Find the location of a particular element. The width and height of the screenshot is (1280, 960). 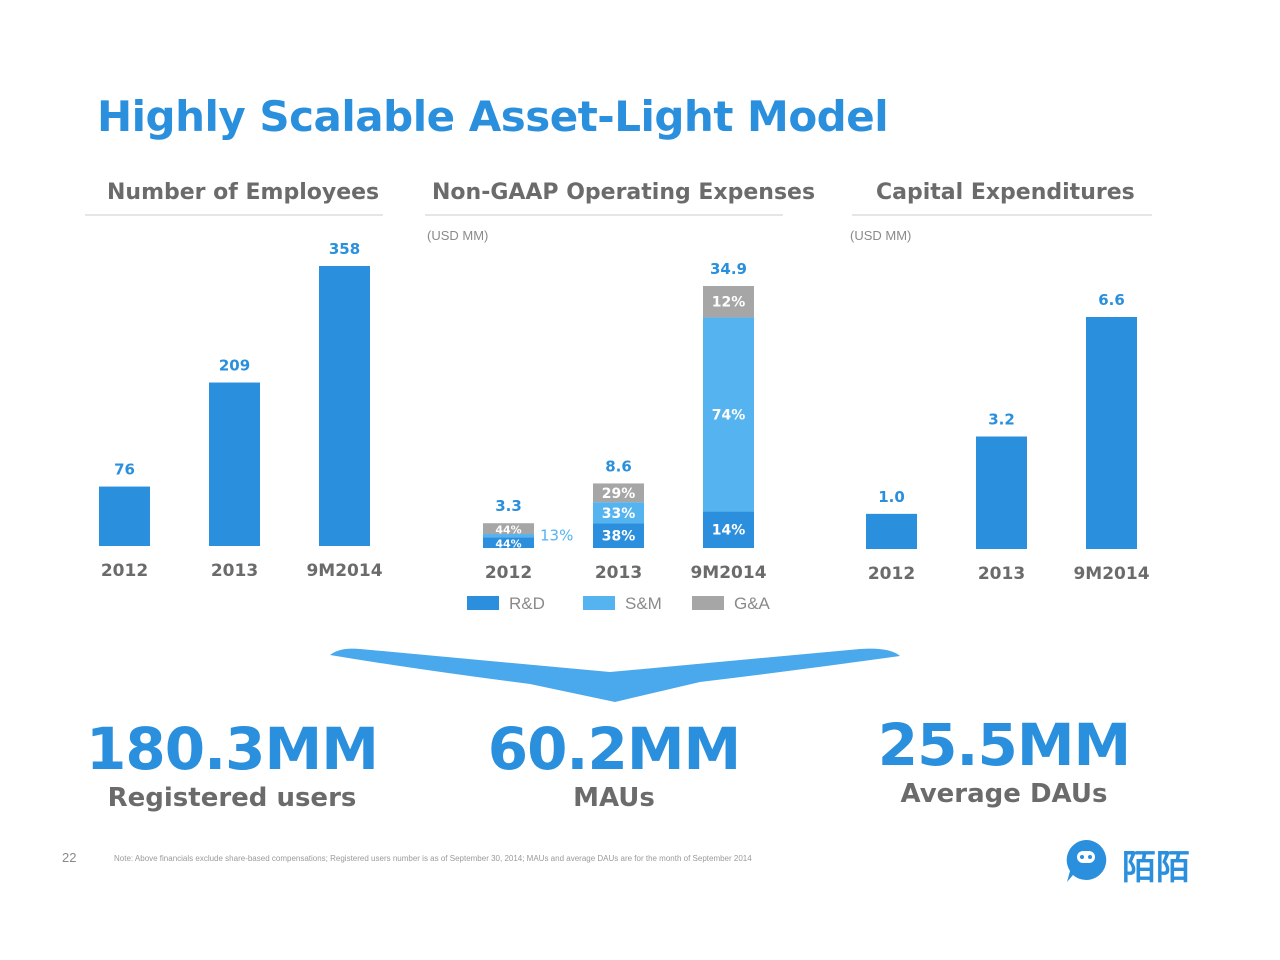

capex-unit-label: (USD MM) is located at coordinates (881, 235).